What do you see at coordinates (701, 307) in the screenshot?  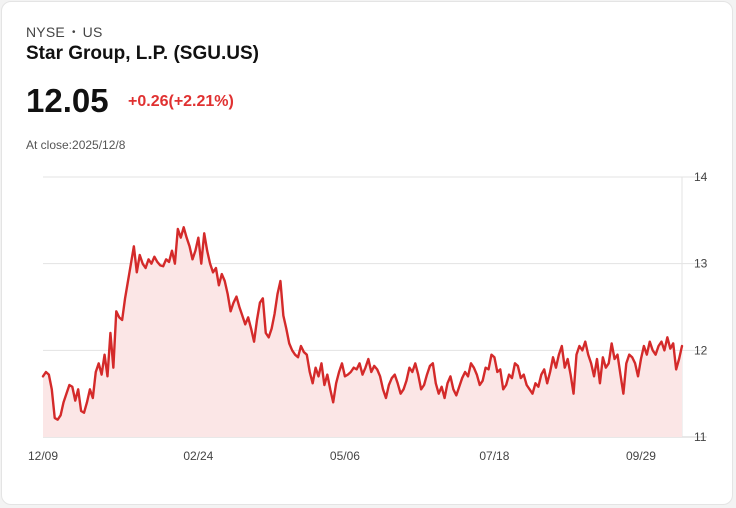 I see `y-axis-ticks: 14 13 12 11` at bounding box center [701, 307].